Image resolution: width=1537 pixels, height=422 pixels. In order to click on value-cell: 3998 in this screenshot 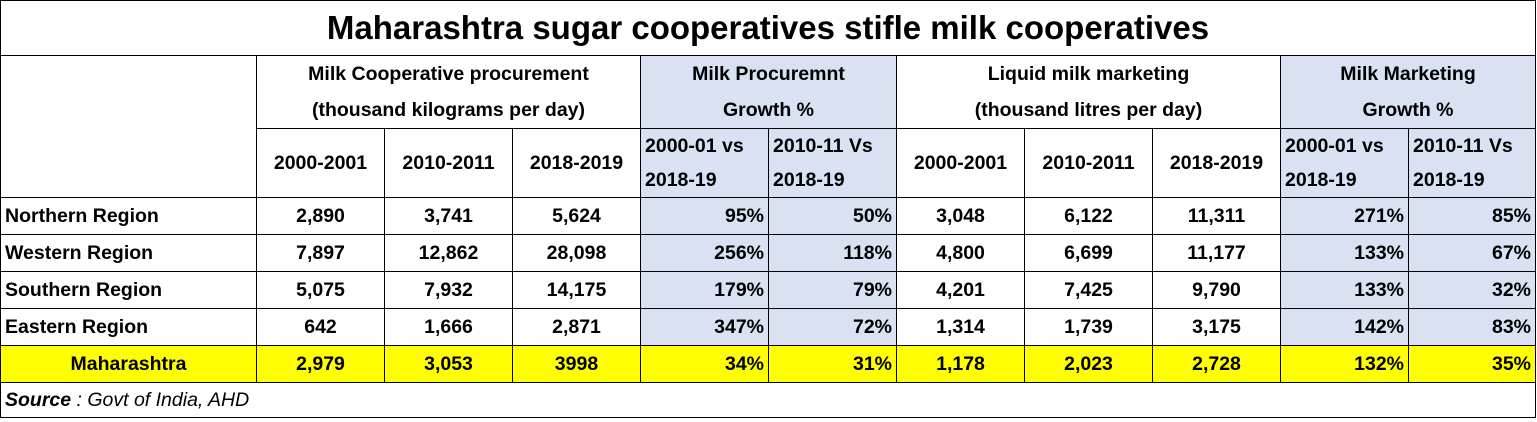, I will do `click(576, 364)`.